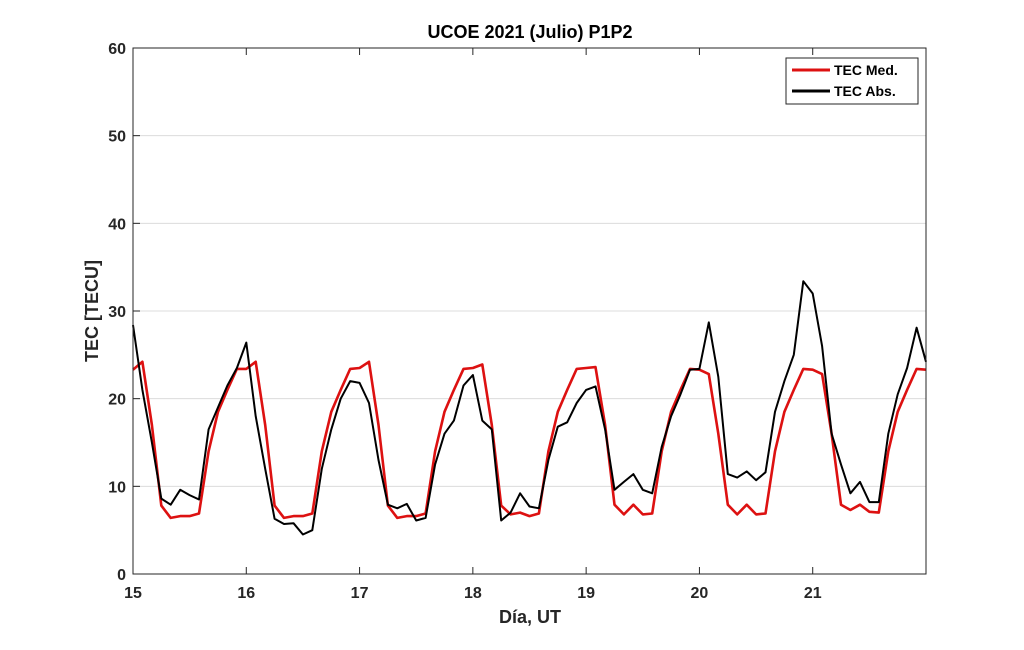  I want to click on x-tick-label-21: 21, so click(813, 593).